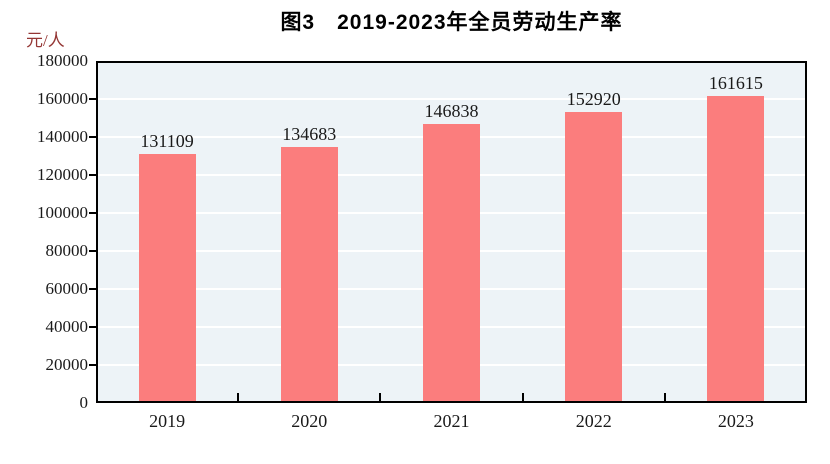 This screenshot has width=830, height=464. What do you see at coordinates (84, 402) in the screenshot?
I see `y-axis-tick-label: 0` at bounding box center [84, 402].